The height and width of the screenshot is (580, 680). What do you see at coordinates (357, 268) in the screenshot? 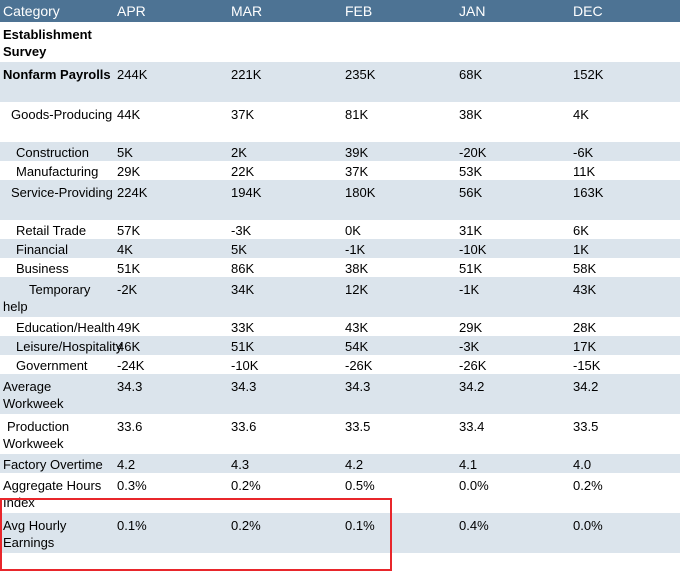
I see `cell-feb: 38K` at bounding box center [357, 268].